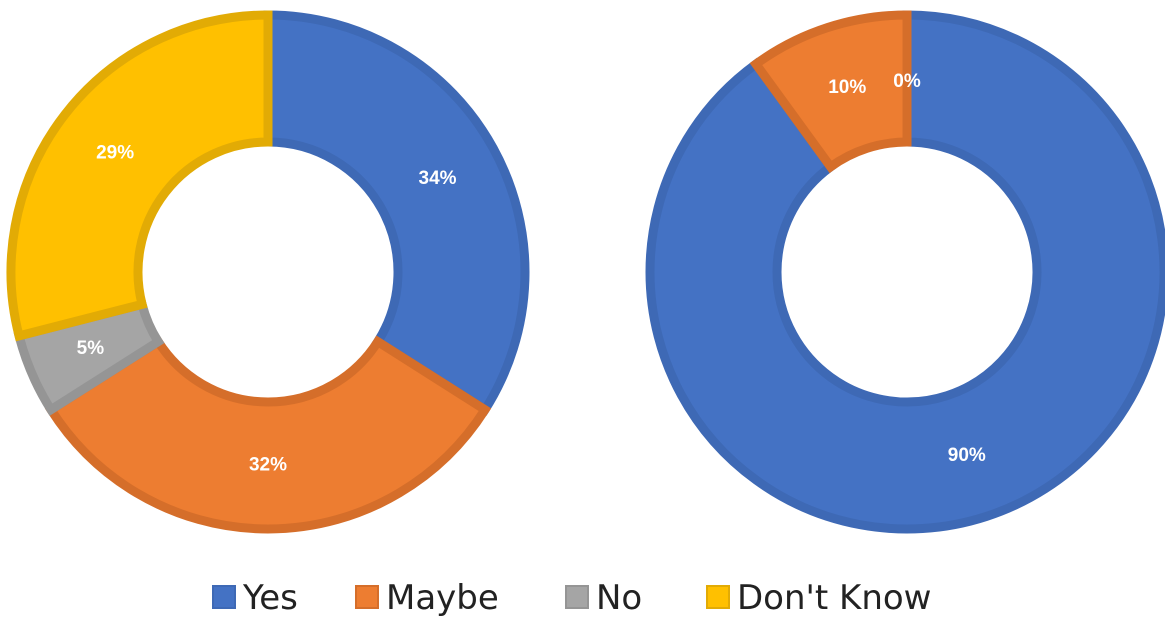 The image size is (1165, 617). Describe the element at coordinates (847, 87) in the screenshot. I see `donut-2-label-maybe: 10%` at that location.